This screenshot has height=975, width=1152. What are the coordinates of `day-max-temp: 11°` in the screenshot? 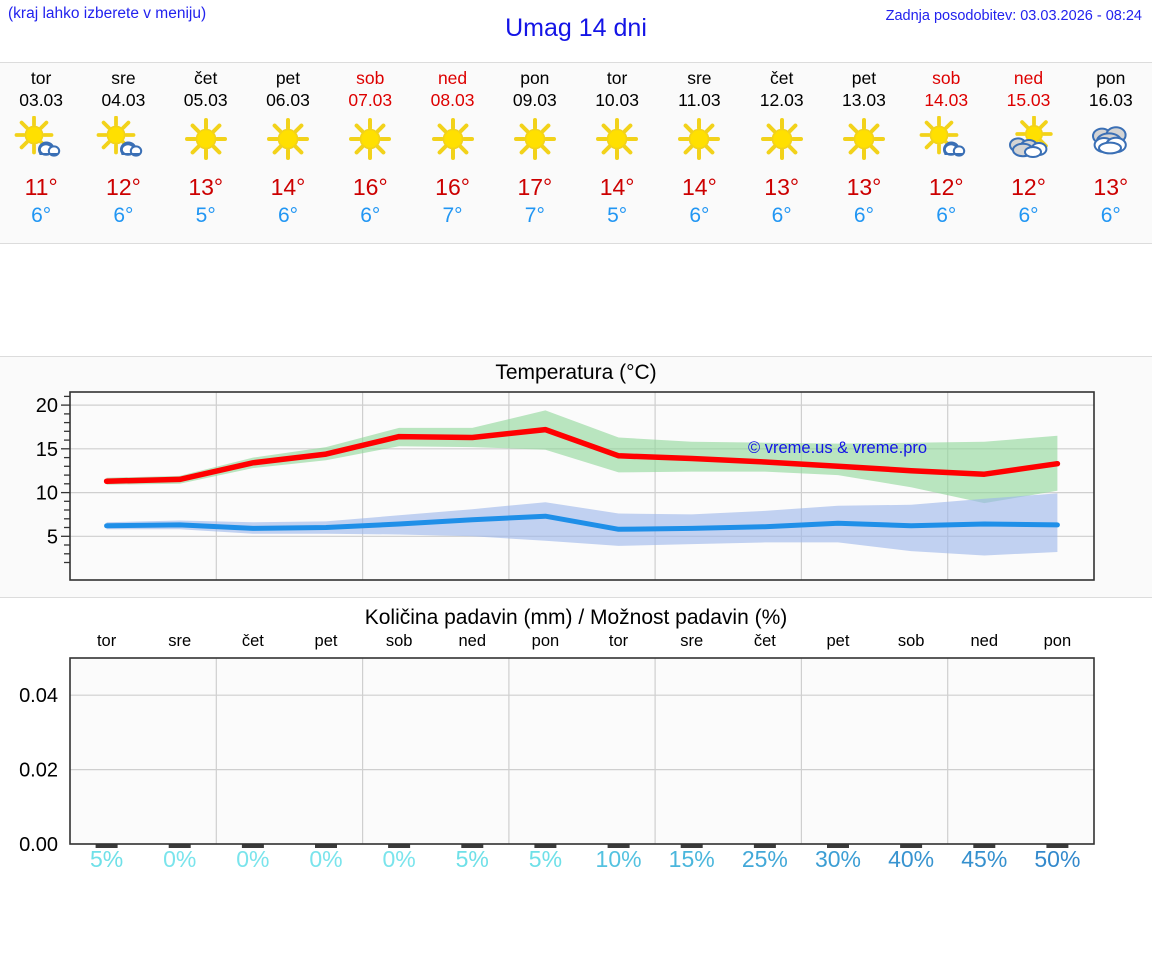 It's located at (41, 187).